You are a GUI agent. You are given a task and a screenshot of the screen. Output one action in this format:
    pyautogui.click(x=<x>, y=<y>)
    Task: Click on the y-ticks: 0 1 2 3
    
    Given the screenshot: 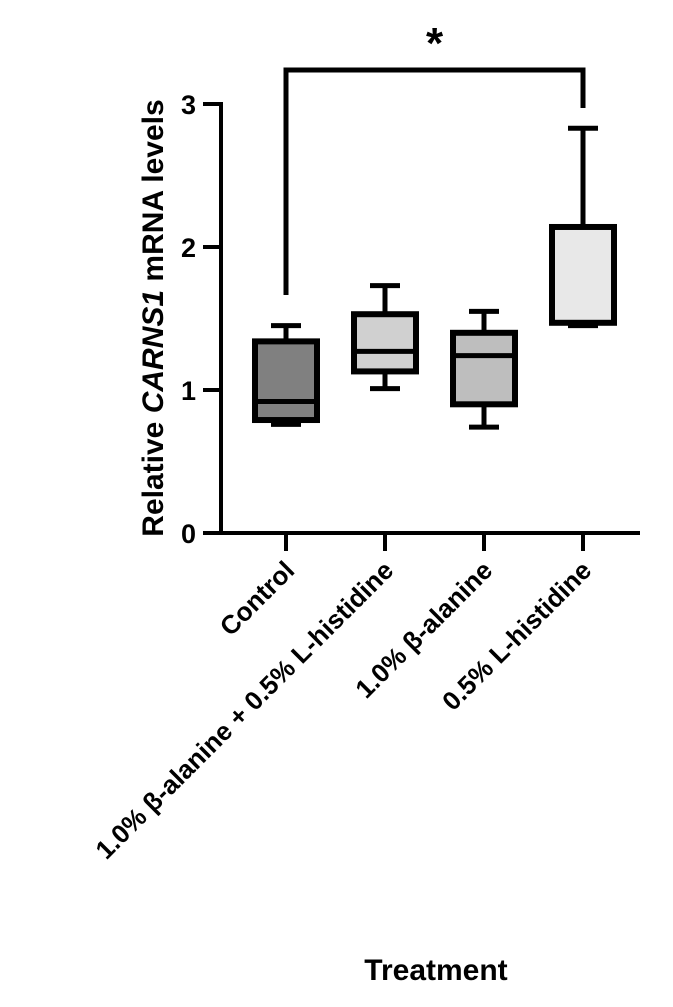 What is the action you would take?
    pyautogui.click(x=201, y=319)
    